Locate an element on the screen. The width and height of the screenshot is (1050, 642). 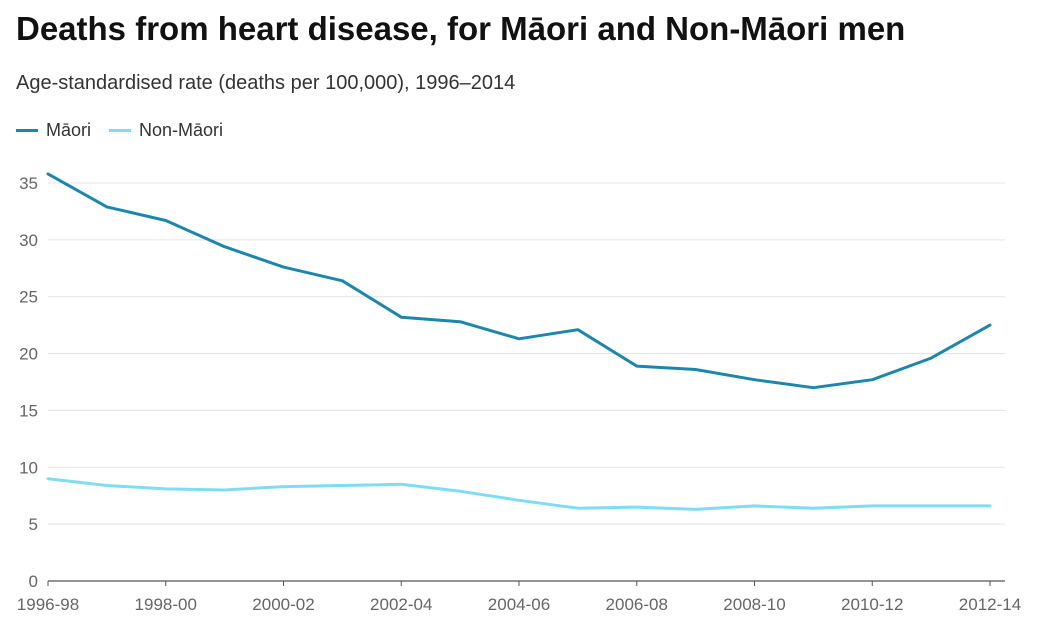
x-tick-label-2004-06: 2004-06 is located at coordinates (519, 604).